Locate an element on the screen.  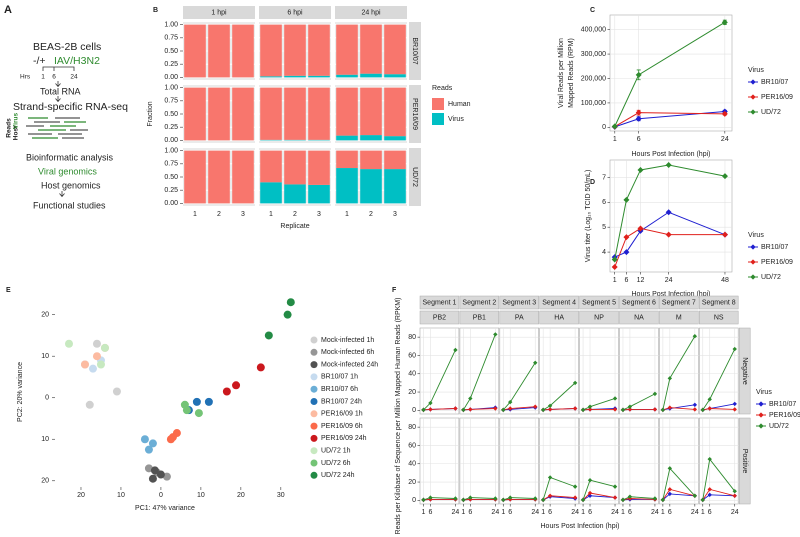
y-tick-label: 10 is located at coordinates (45, 439).